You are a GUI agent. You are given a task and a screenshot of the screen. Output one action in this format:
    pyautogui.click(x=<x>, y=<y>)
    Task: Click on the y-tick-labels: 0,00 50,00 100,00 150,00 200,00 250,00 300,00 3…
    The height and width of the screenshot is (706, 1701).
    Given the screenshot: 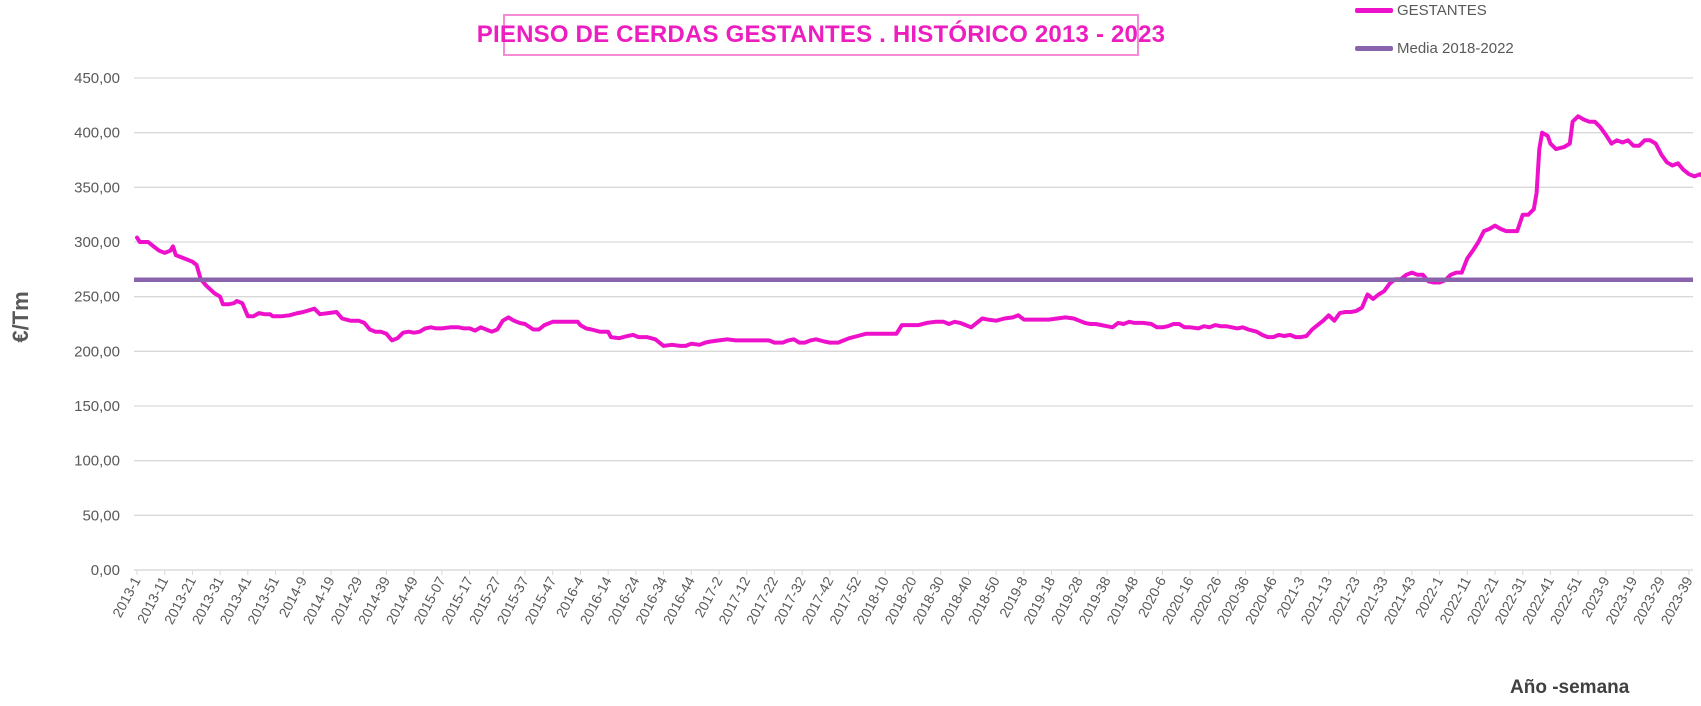 What is the action you would take?
    pyautogui.click(x=97, y=324)
    